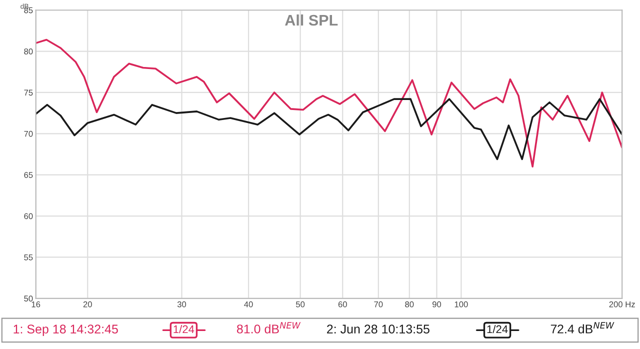 The width and height of the screenshot is (640, 349). What do you see at coordinates (268, 328) in the screenshot?
I see `text: 81.0 dB$^{NEW}$` at bounding box center [268, 328].